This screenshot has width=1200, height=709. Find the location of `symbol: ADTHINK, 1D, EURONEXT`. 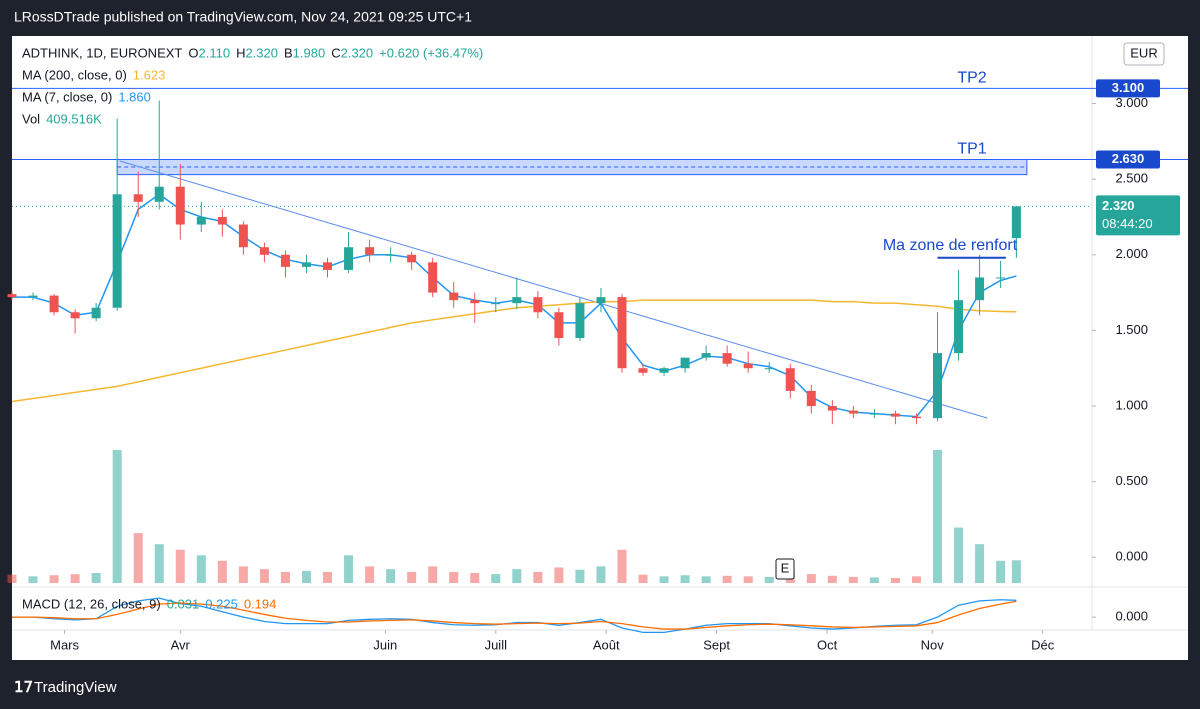

symbol: ADTHINK, 1D, EURONEXT is located at coordinates (102, 52).